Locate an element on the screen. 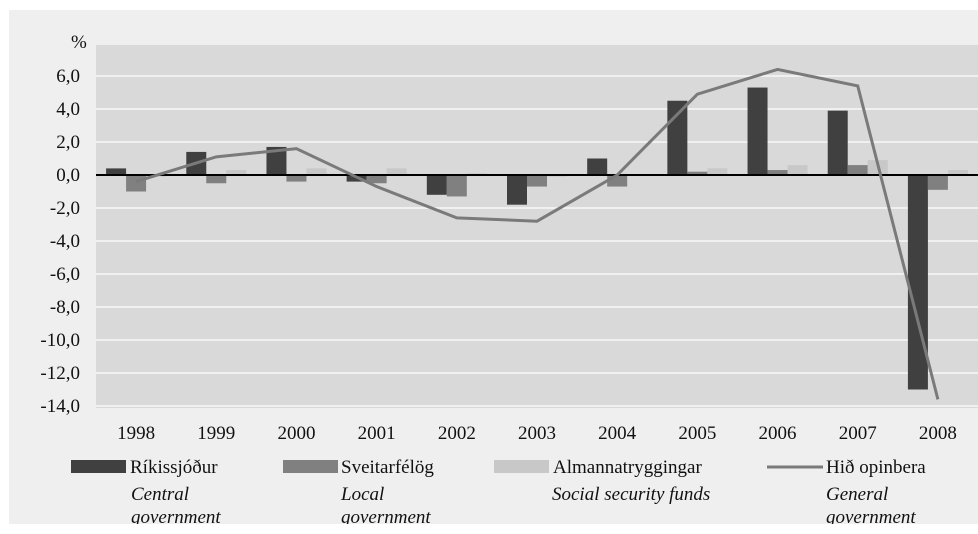  legend-swatch-social is located at coordinates (521, 466).